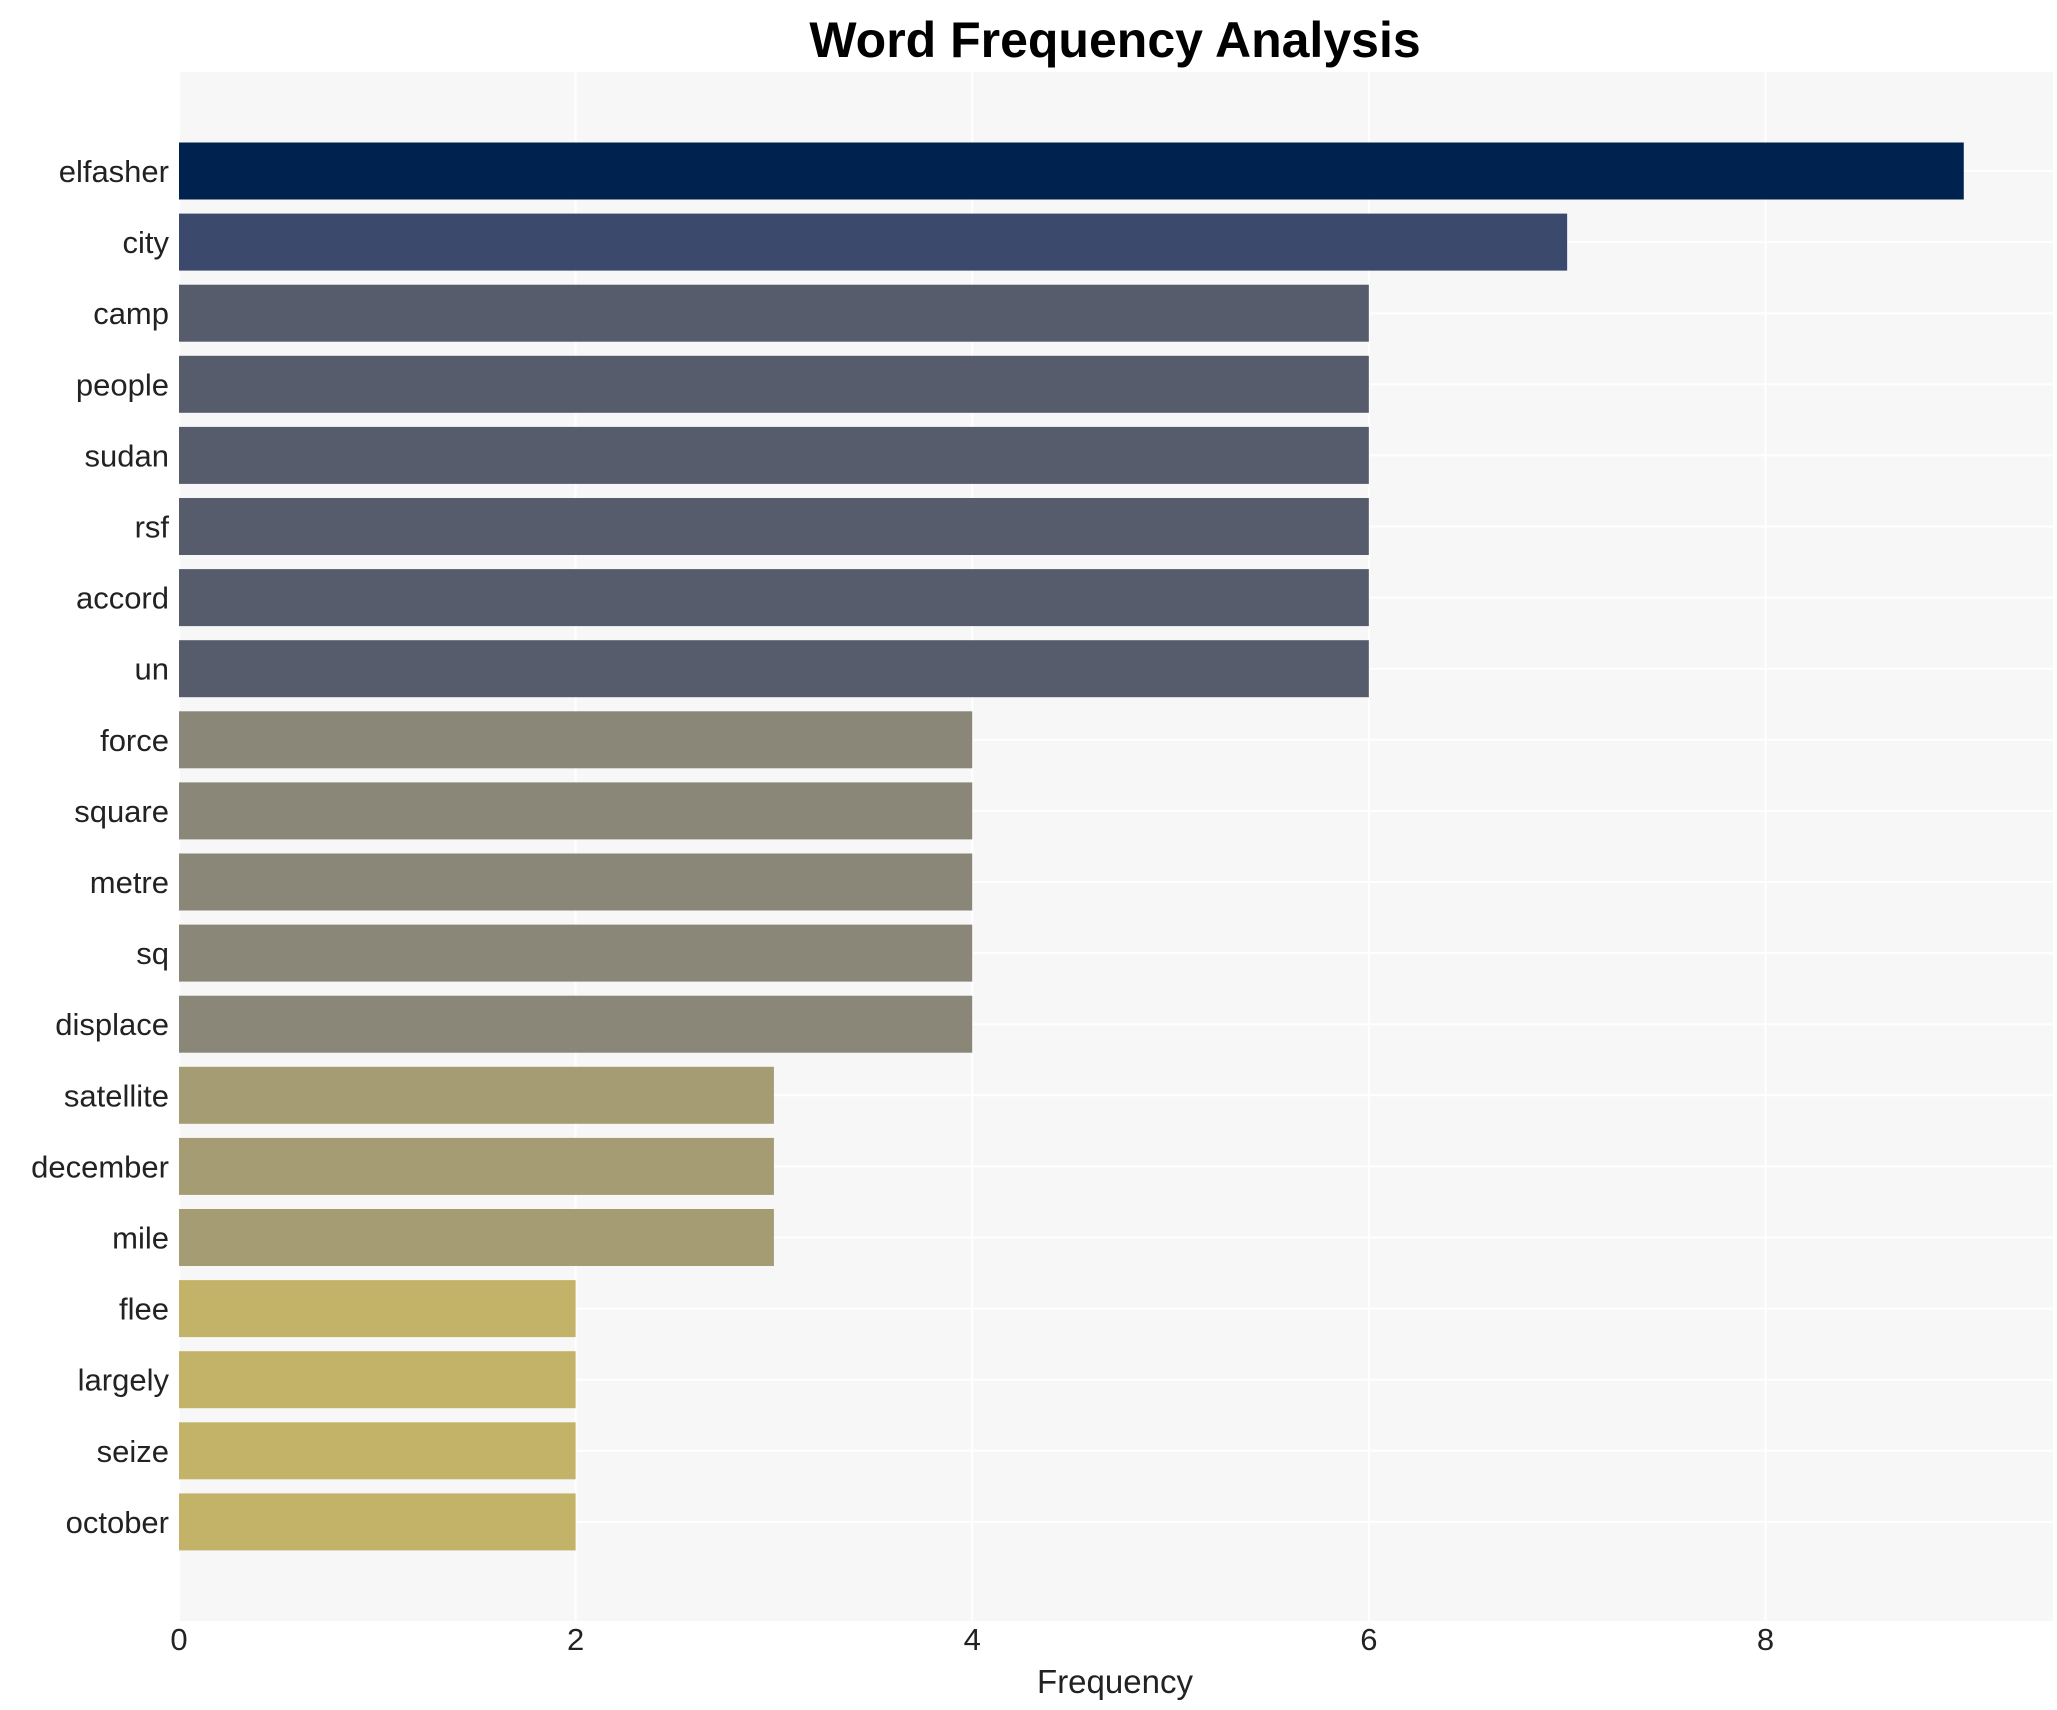  I want to click on y-tick-label: largely, so click(124, 1380).